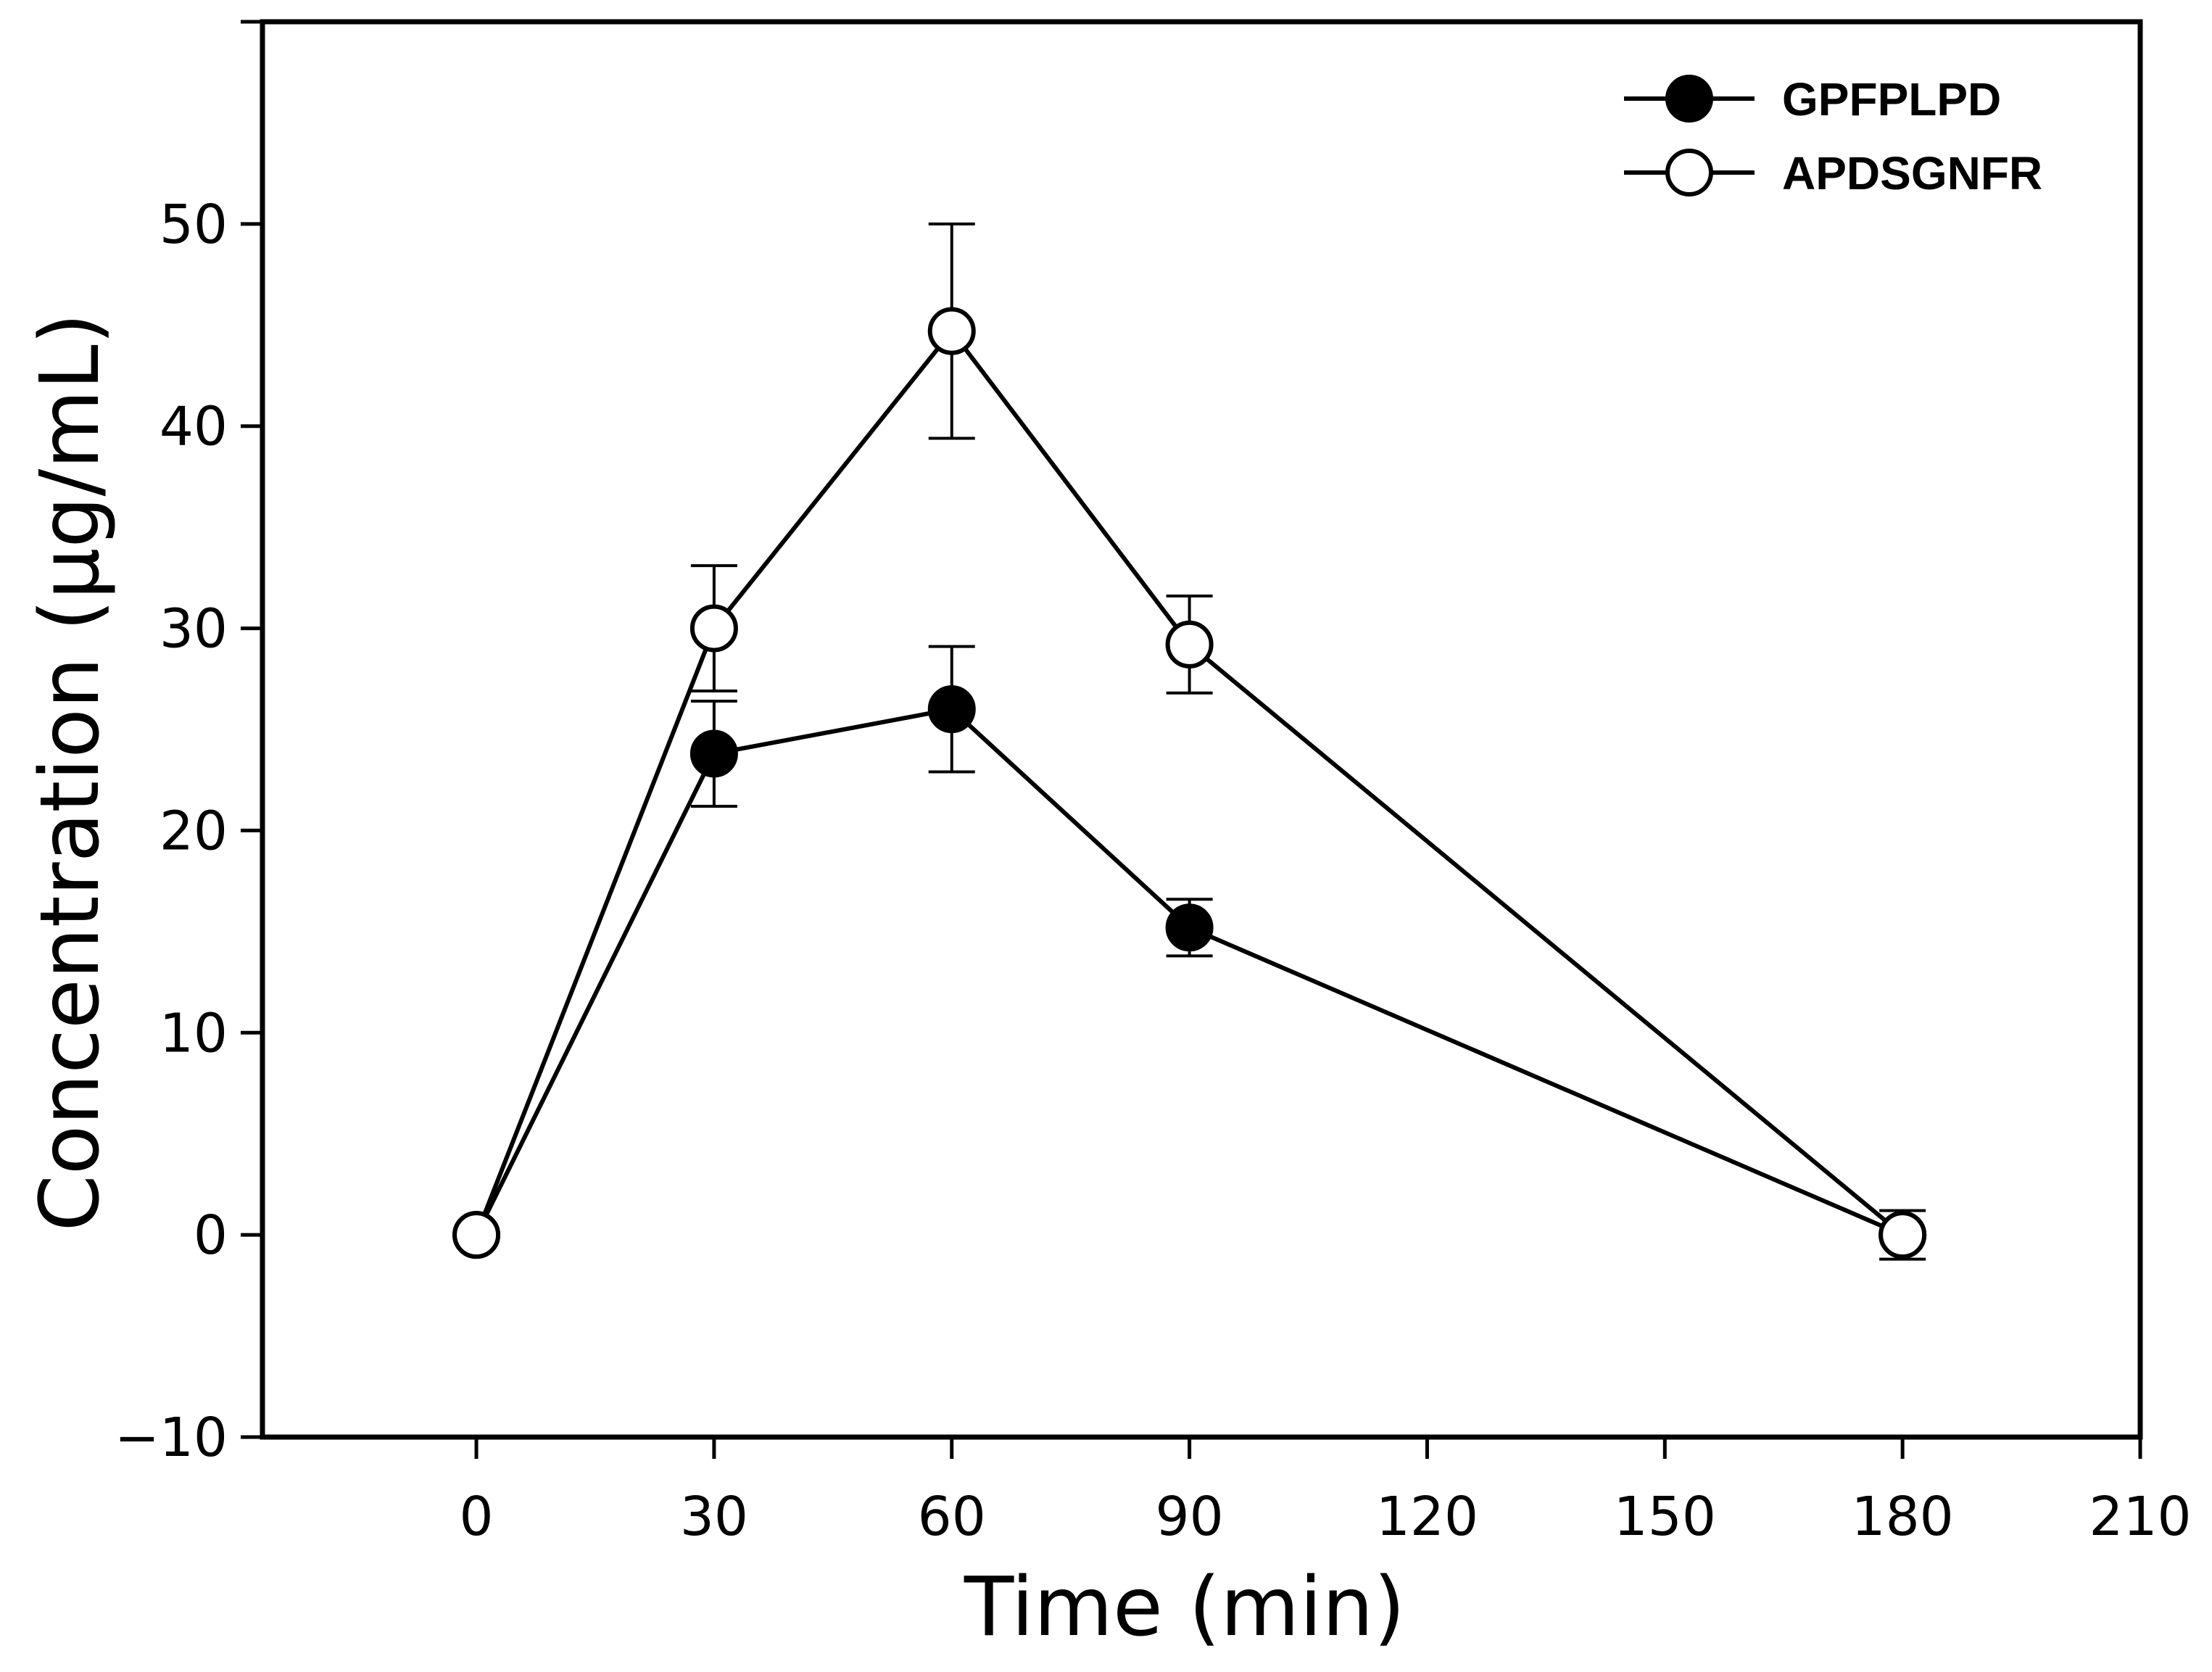  I want to click on y-tick-label: 20, so click(194, 831).